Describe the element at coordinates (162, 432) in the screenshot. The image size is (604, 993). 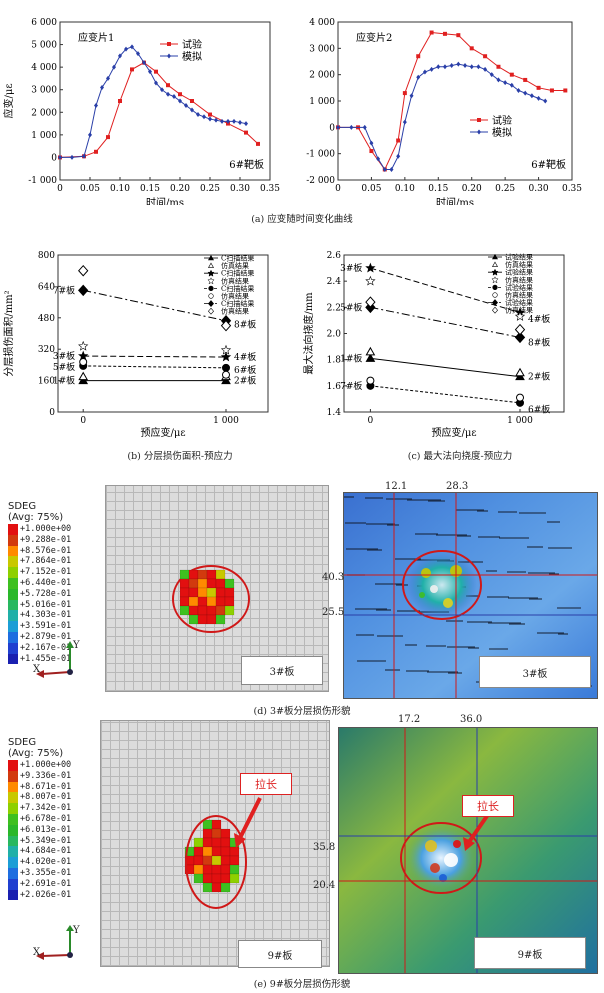
I see `x-axis-label: 预应变/με` at that location.